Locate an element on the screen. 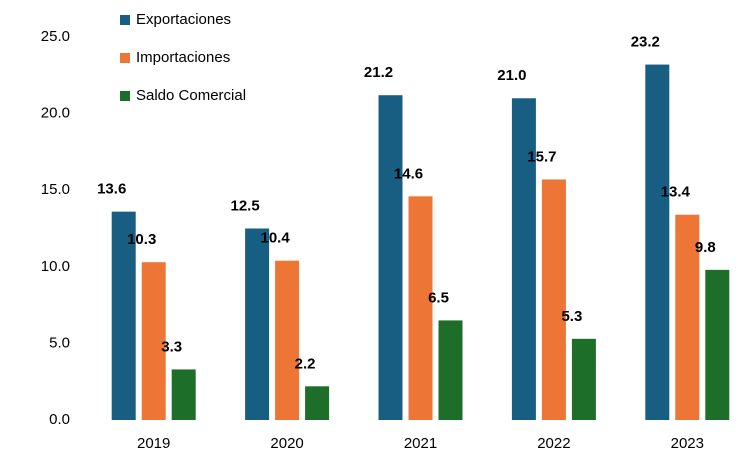 The height and width of the screenshot is (464, 754). value-label: 23.2 is located at coordinates (645, 42).